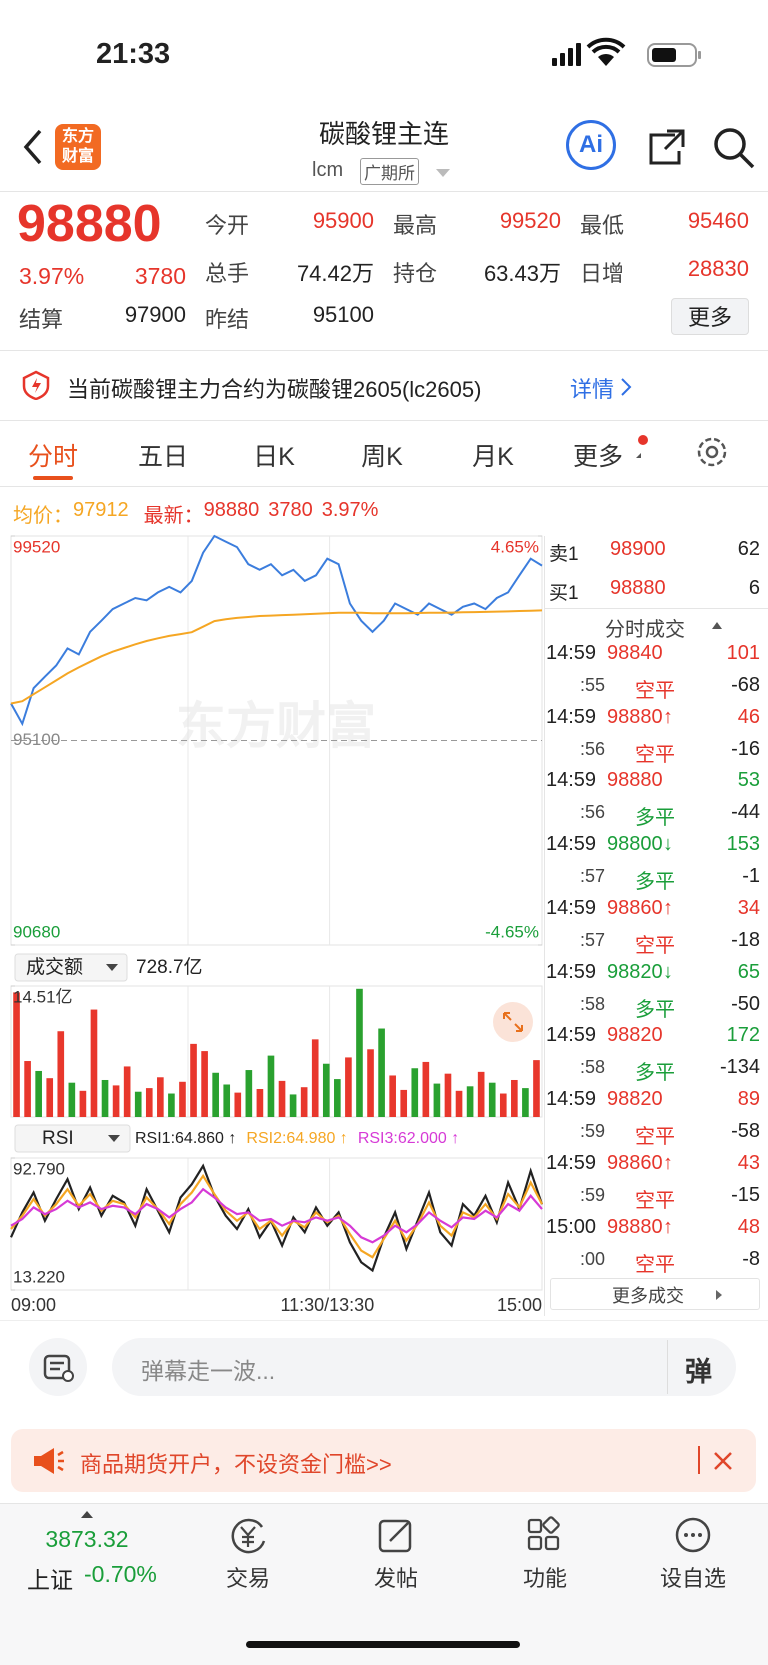 The width and height of the screenshot is (768, 1665). What do you see at coordinates (712, 452) in the screenshot?
I see `settings-button` at bounding box center [712, 452].